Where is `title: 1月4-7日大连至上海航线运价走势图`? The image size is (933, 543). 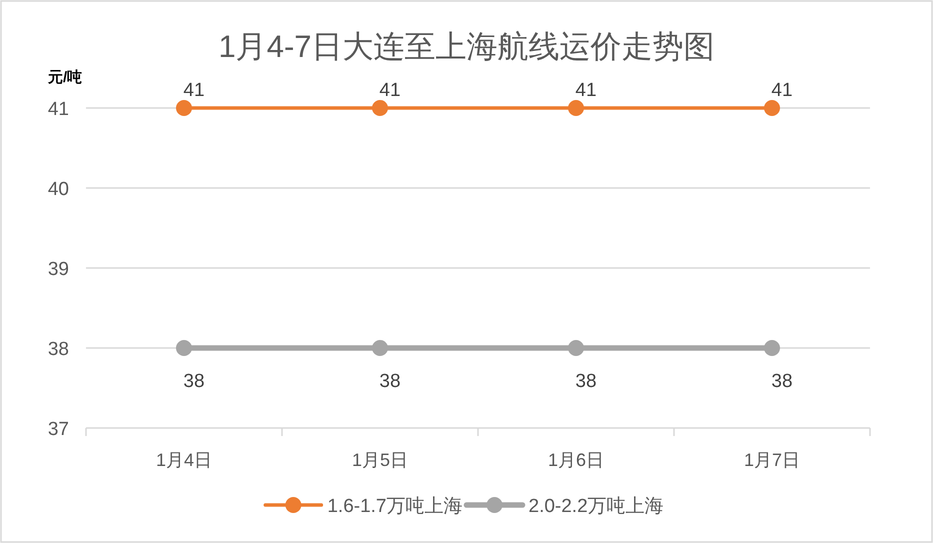 title: 1月4-7日大连至上海航线运价走势图 is located at coordinates (466, 46).